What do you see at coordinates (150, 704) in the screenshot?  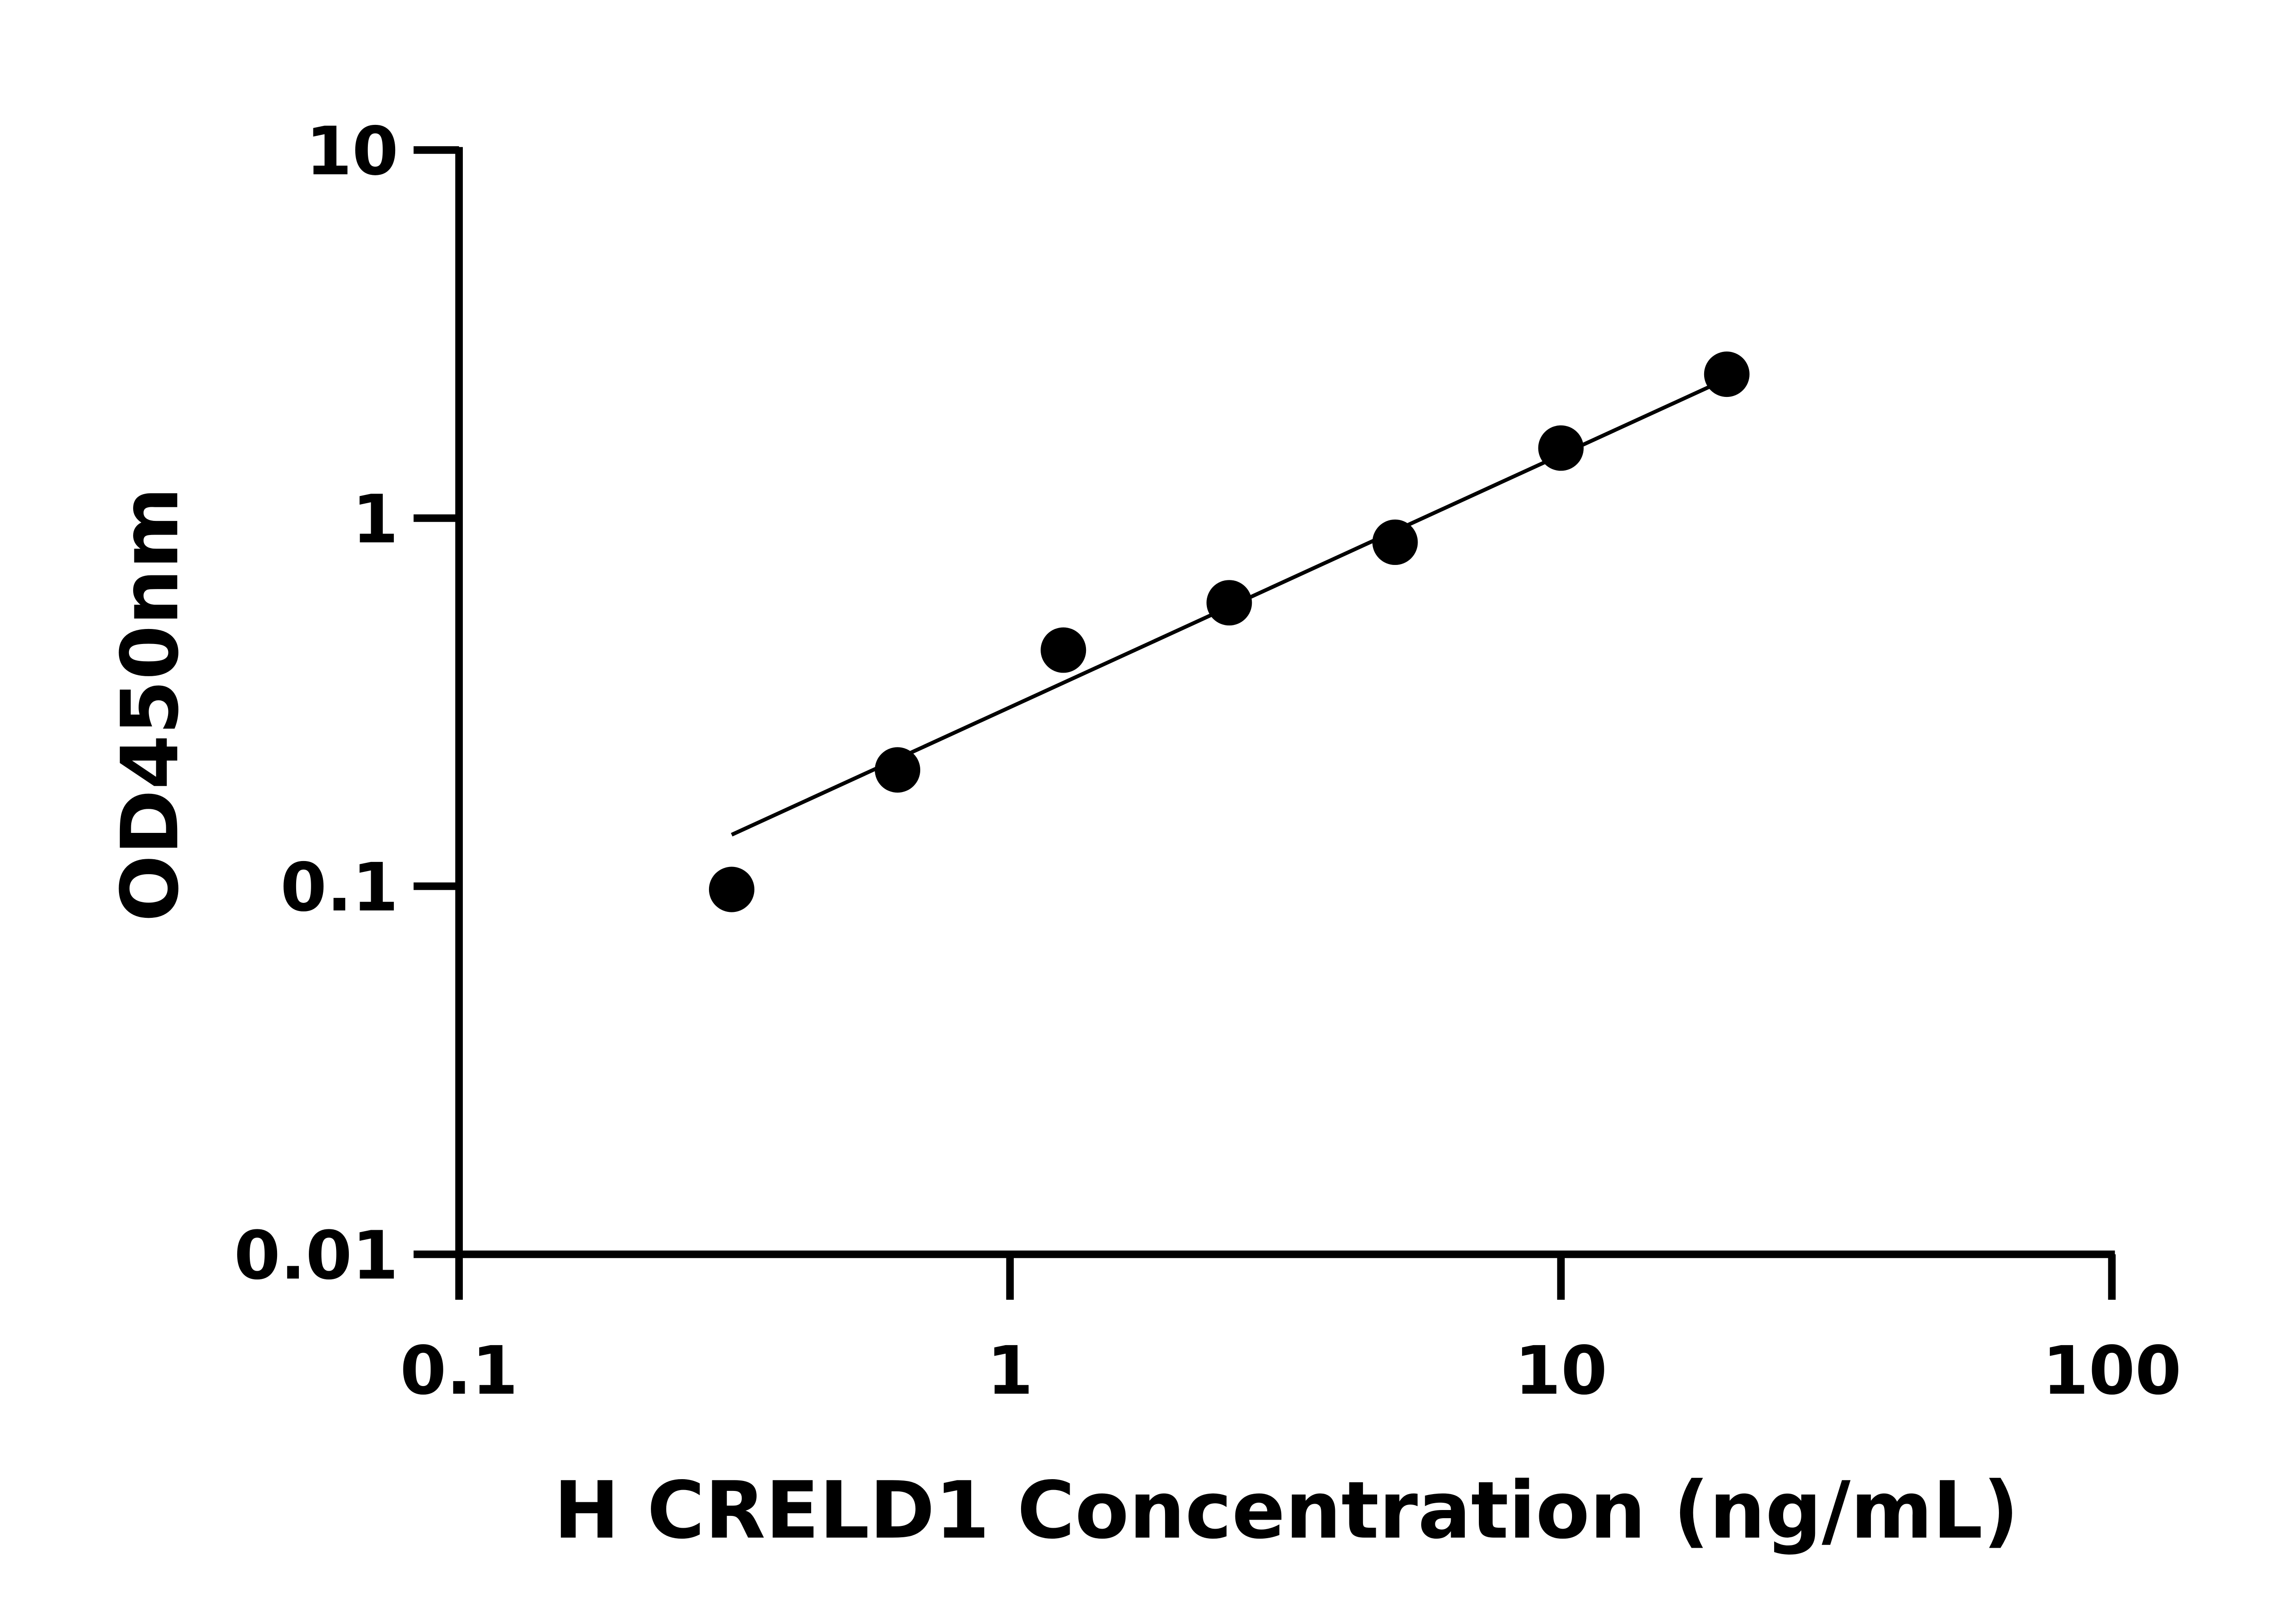 I see `y-axis-label: OD450nm` at bounding box center [150, 704].